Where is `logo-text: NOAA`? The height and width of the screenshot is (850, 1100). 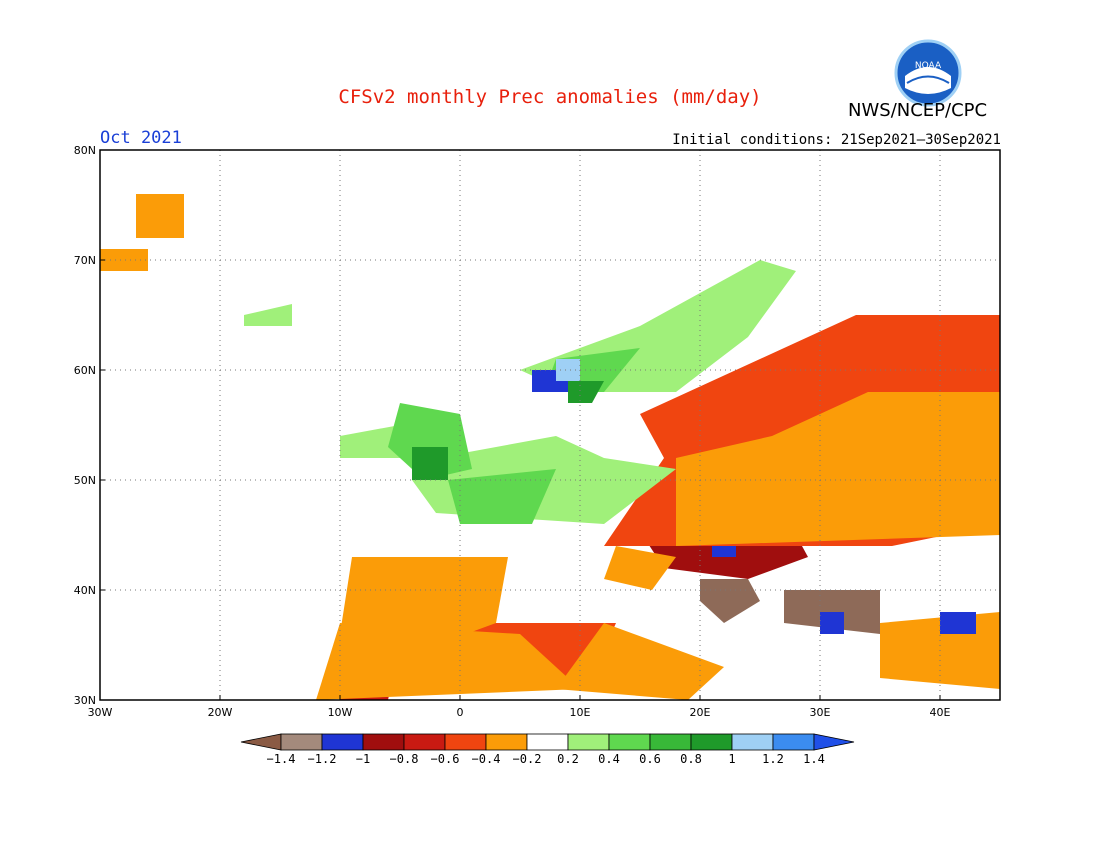 logo-text: NOAA is located at coordinates (928, 66).